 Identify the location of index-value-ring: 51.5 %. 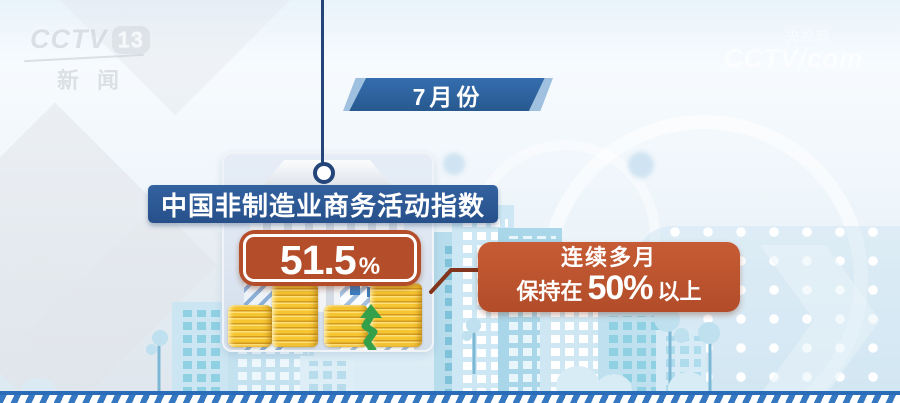
(330, 258).